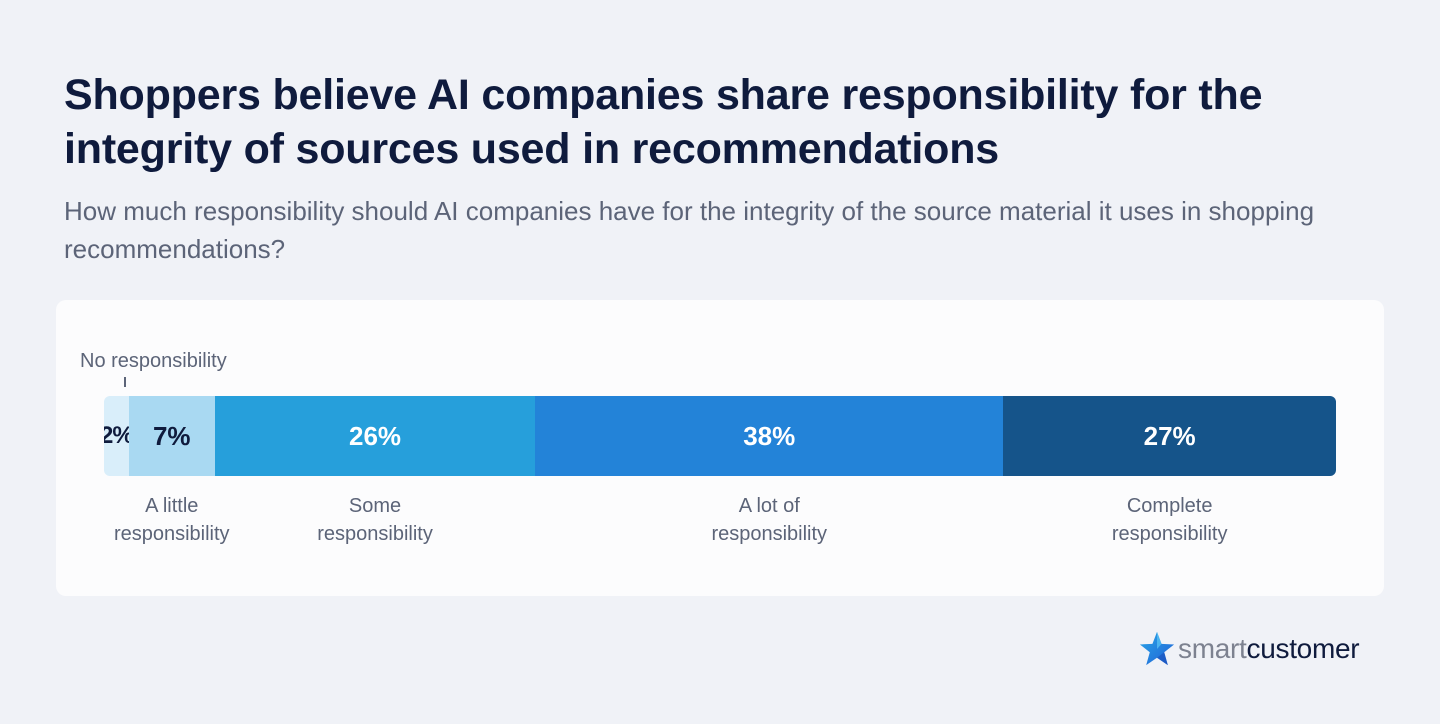 Image resolution: width=1440 pixels, height=724 pixels. I want to click on category-label-complete-responsibility: Complete responsibility, so click(1169, 520).